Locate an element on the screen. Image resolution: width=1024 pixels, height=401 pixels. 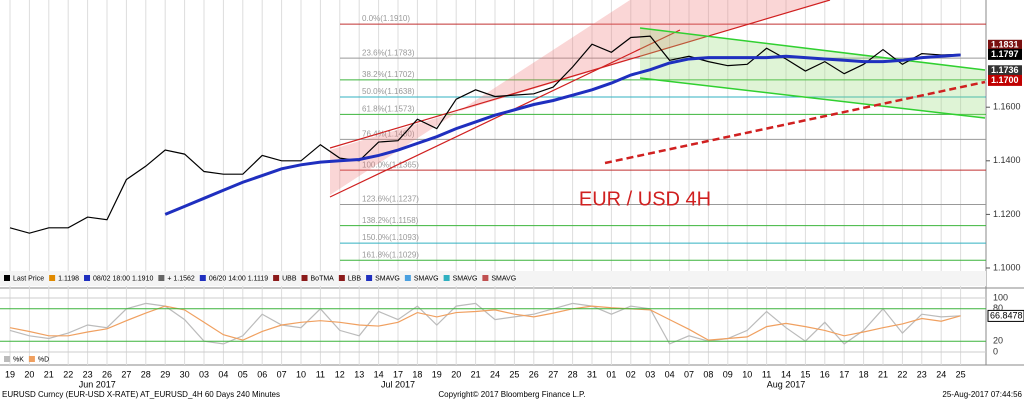
legend-label: LBB is located at coordinates (355, 278).